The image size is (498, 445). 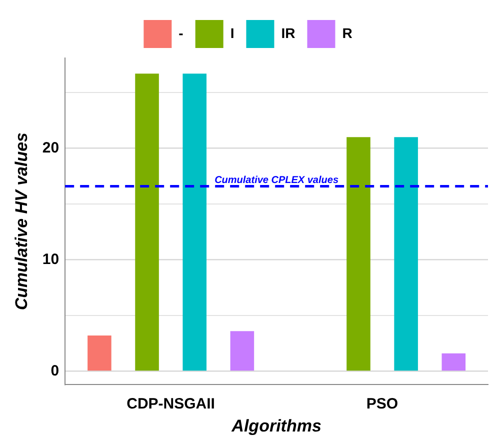 What do you see at coordinates (55, 371) in the screenshot?
I see `y-tick-label: 0` at bounding box center [55, 371].